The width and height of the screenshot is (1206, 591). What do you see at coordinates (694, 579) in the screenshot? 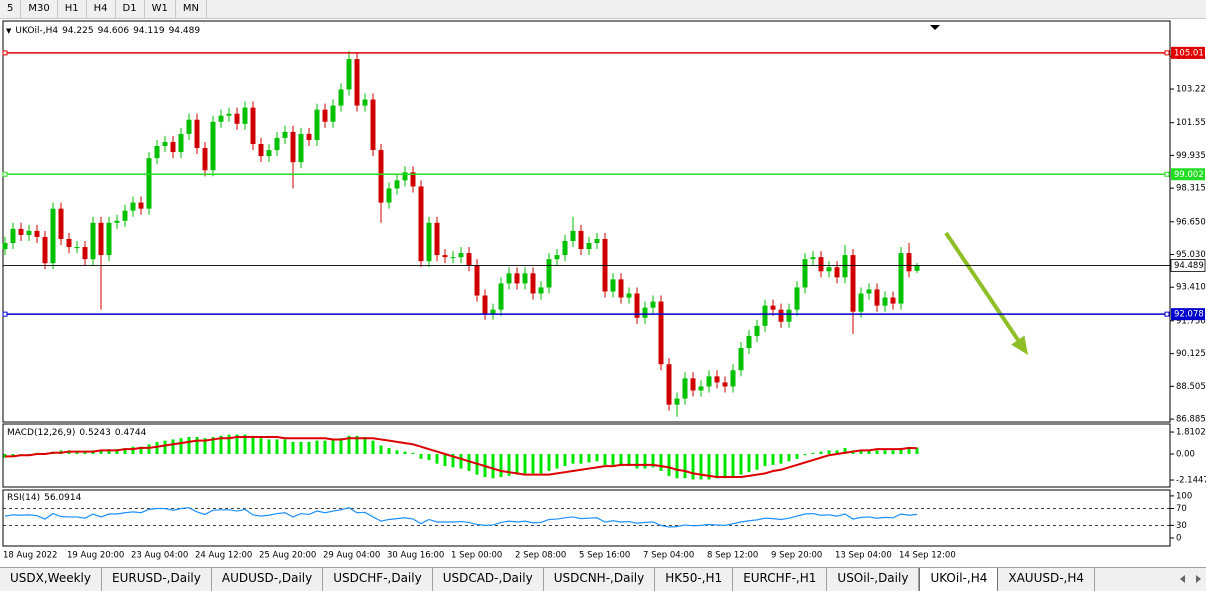
I see `symbol-tab: HK50-,H1` at bounding box center [694, 579].